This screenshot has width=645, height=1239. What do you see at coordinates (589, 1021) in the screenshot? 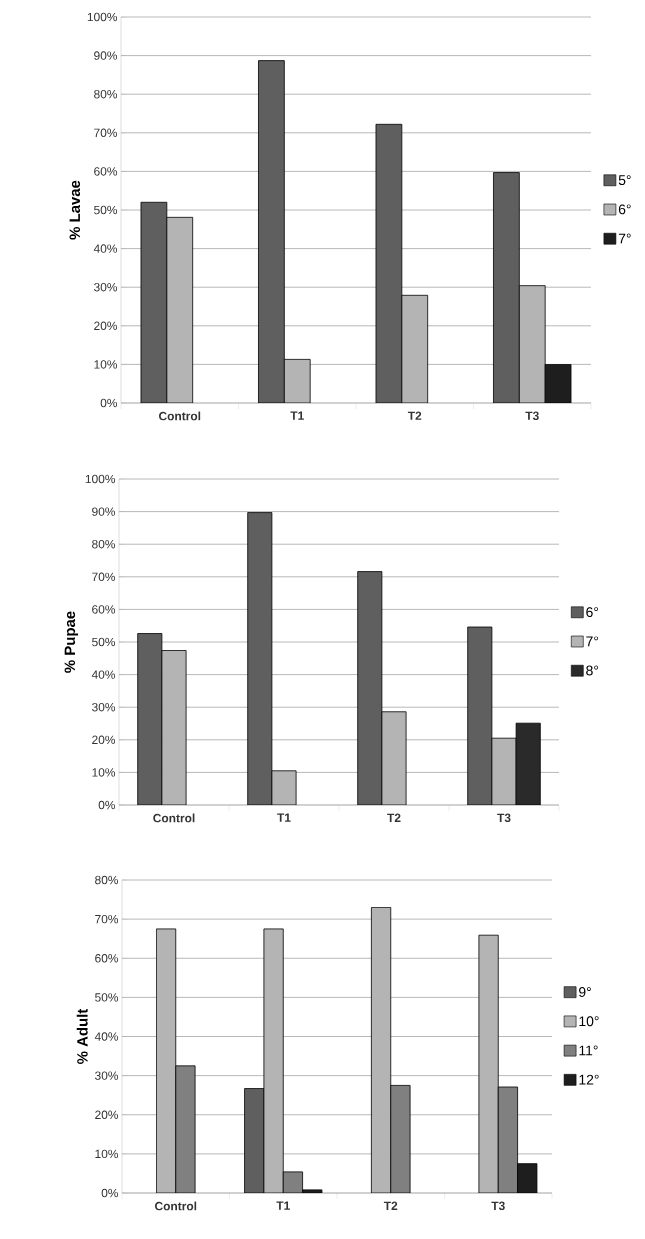
I see `legend-label: 10°` at bounding box center [589, 1021].